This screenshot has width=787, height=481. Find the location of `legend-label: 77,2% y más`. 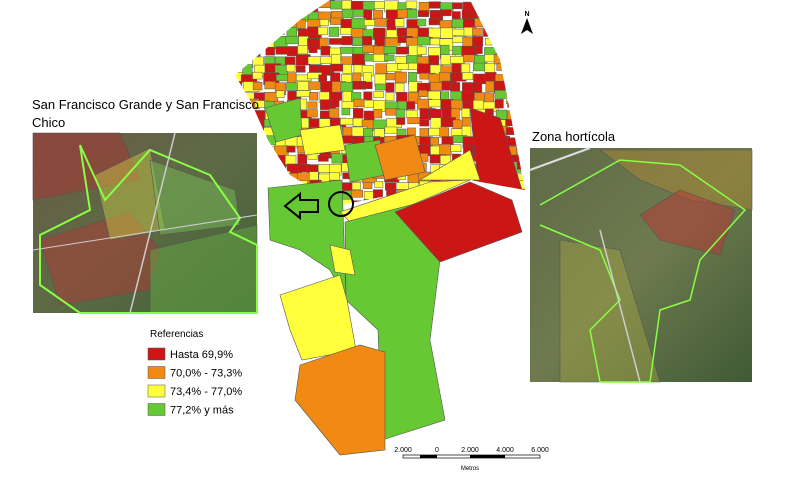

legend-label: 77,2% y más is located at coordinates (202, 411).